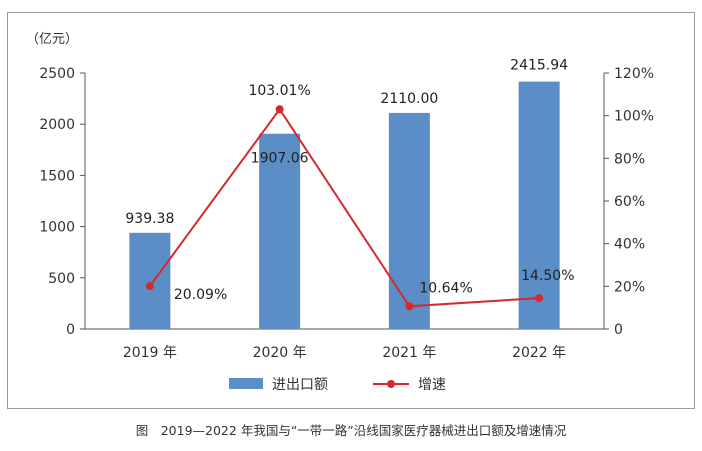  What do you see at coordinates (618, 330) in the screenshot?
I see `right-axis-tick-label: 0` at bounding box center [618, 330].